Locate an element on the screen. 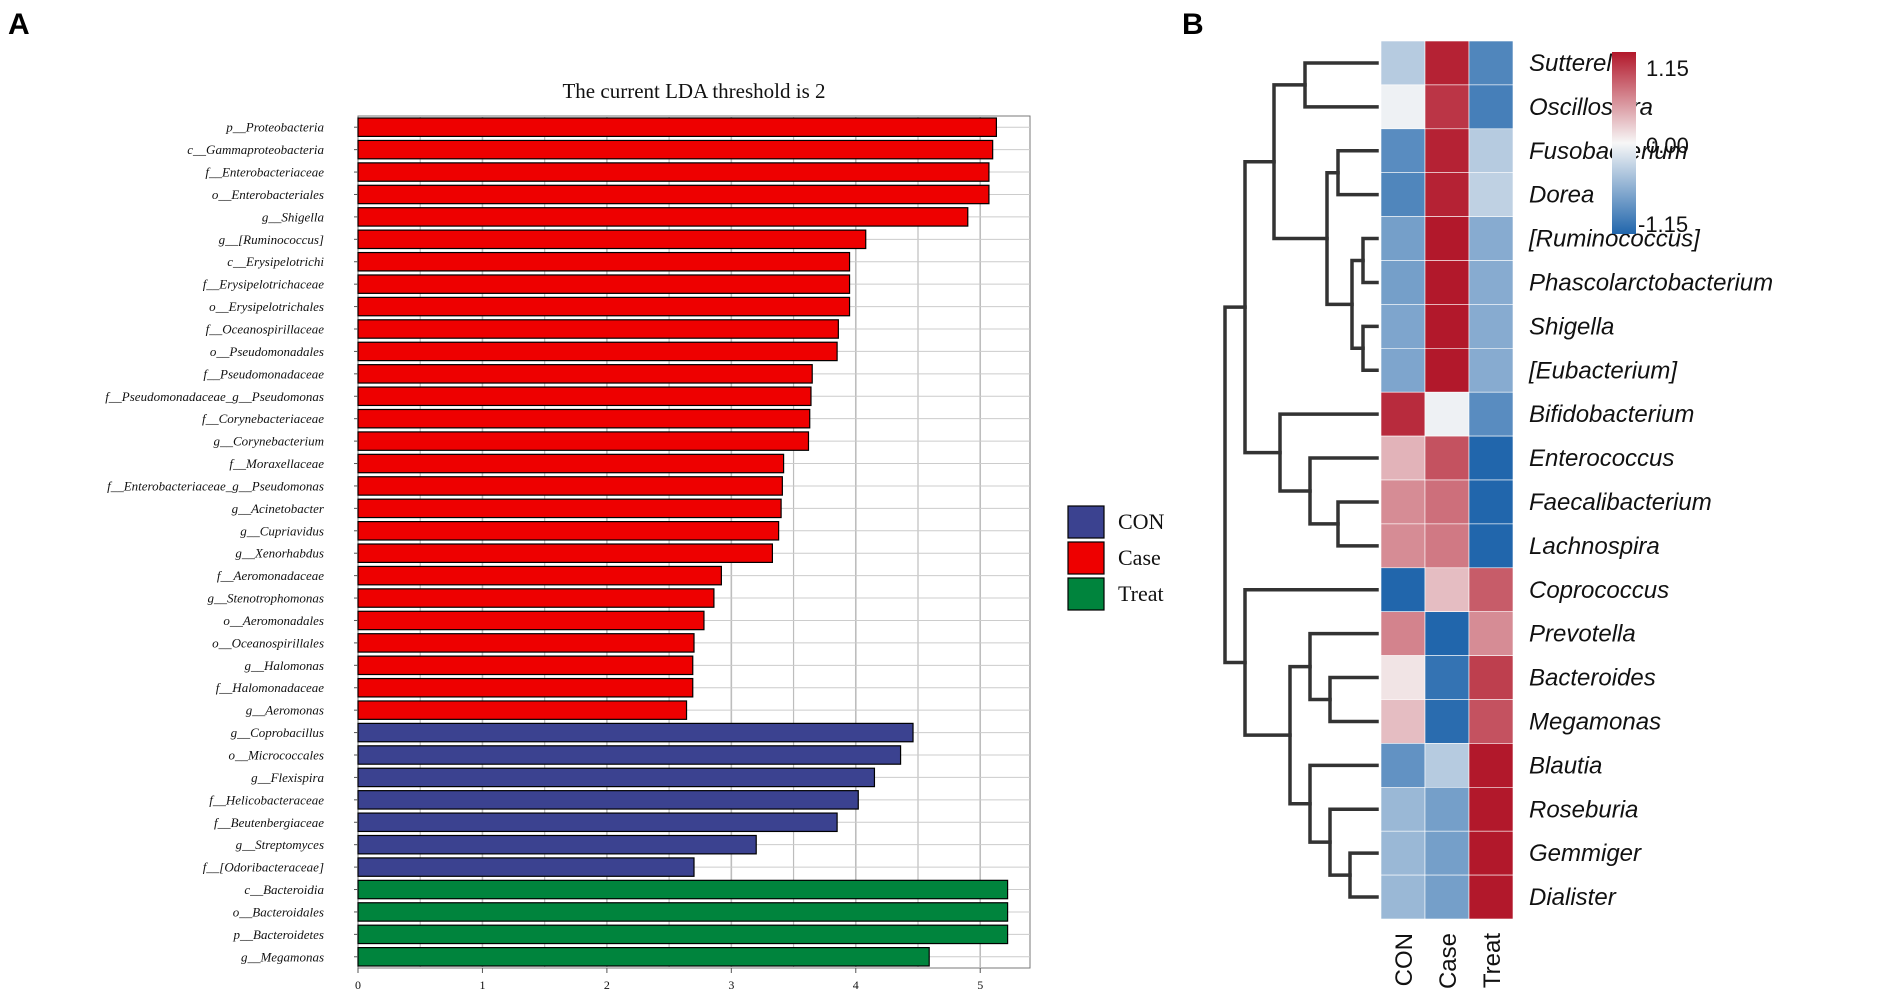 Image resolution: width=1904 pixels, height=992 pixels. x-tick-label: 1 is located at coordinates (482, 985).